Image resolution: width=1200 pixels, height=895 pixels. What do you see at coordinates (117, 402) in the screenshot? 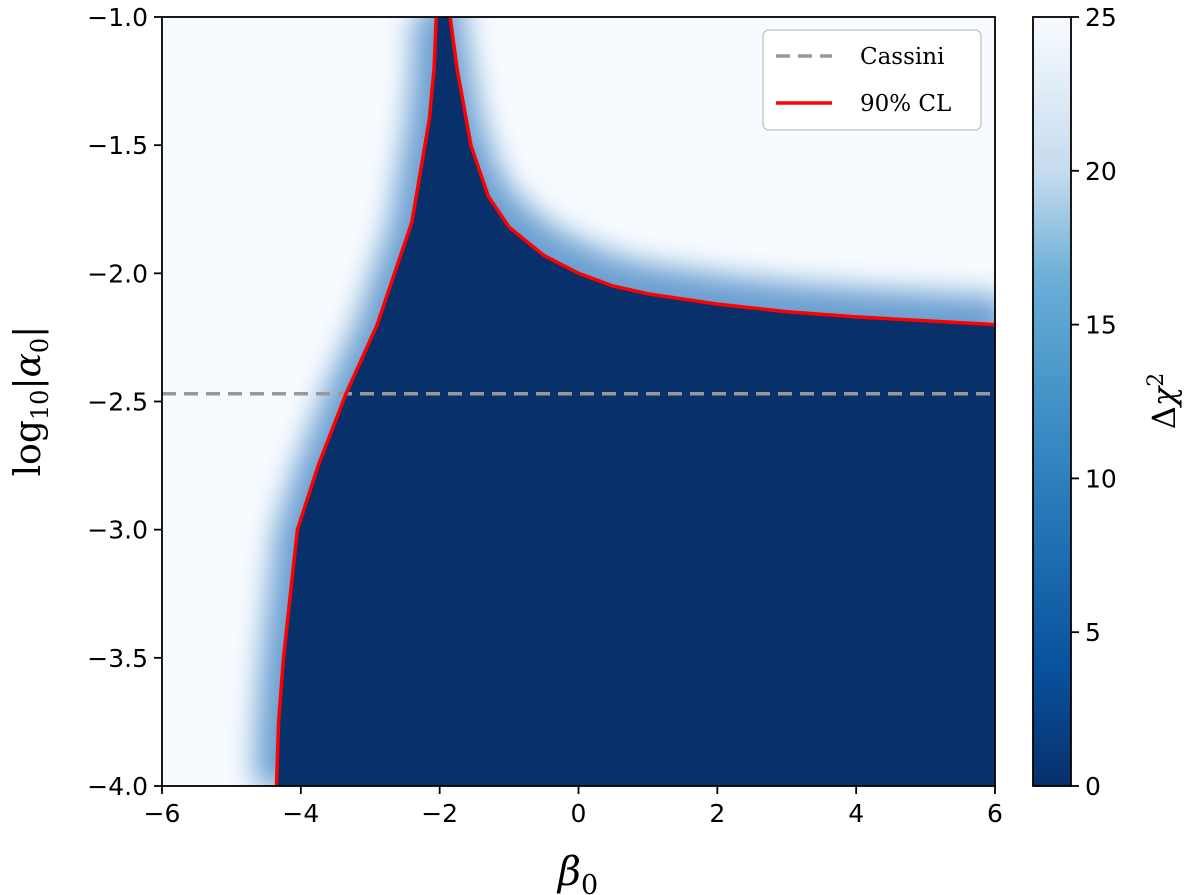
I see `y-tick-label: −2.5` at bounding box center [117, 402].